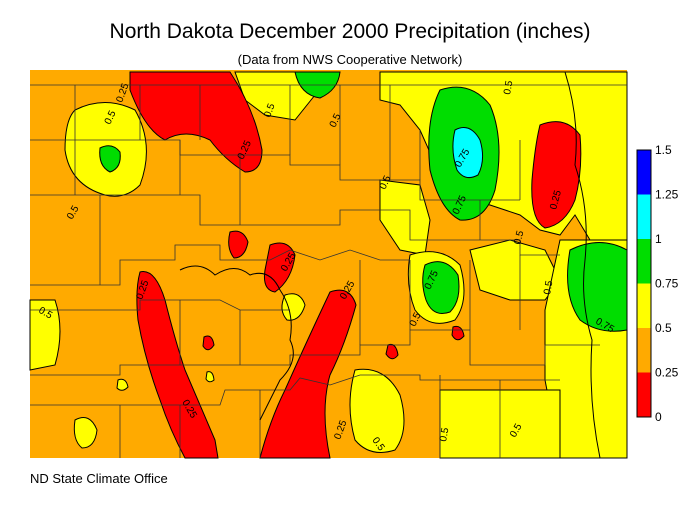 The width and height of the screenshot is (700, 530). Describe the element at coordinates (658, 417) in the screenshot. I see `legend-label: 0` at that location.